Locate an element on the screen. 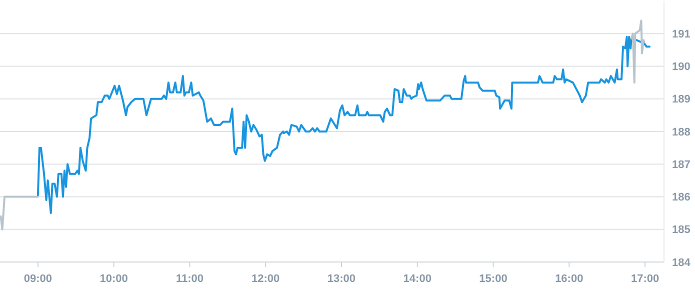 The image size is (695, 300). x-tick-label: 10:00 is located at coordinates (114, 279).